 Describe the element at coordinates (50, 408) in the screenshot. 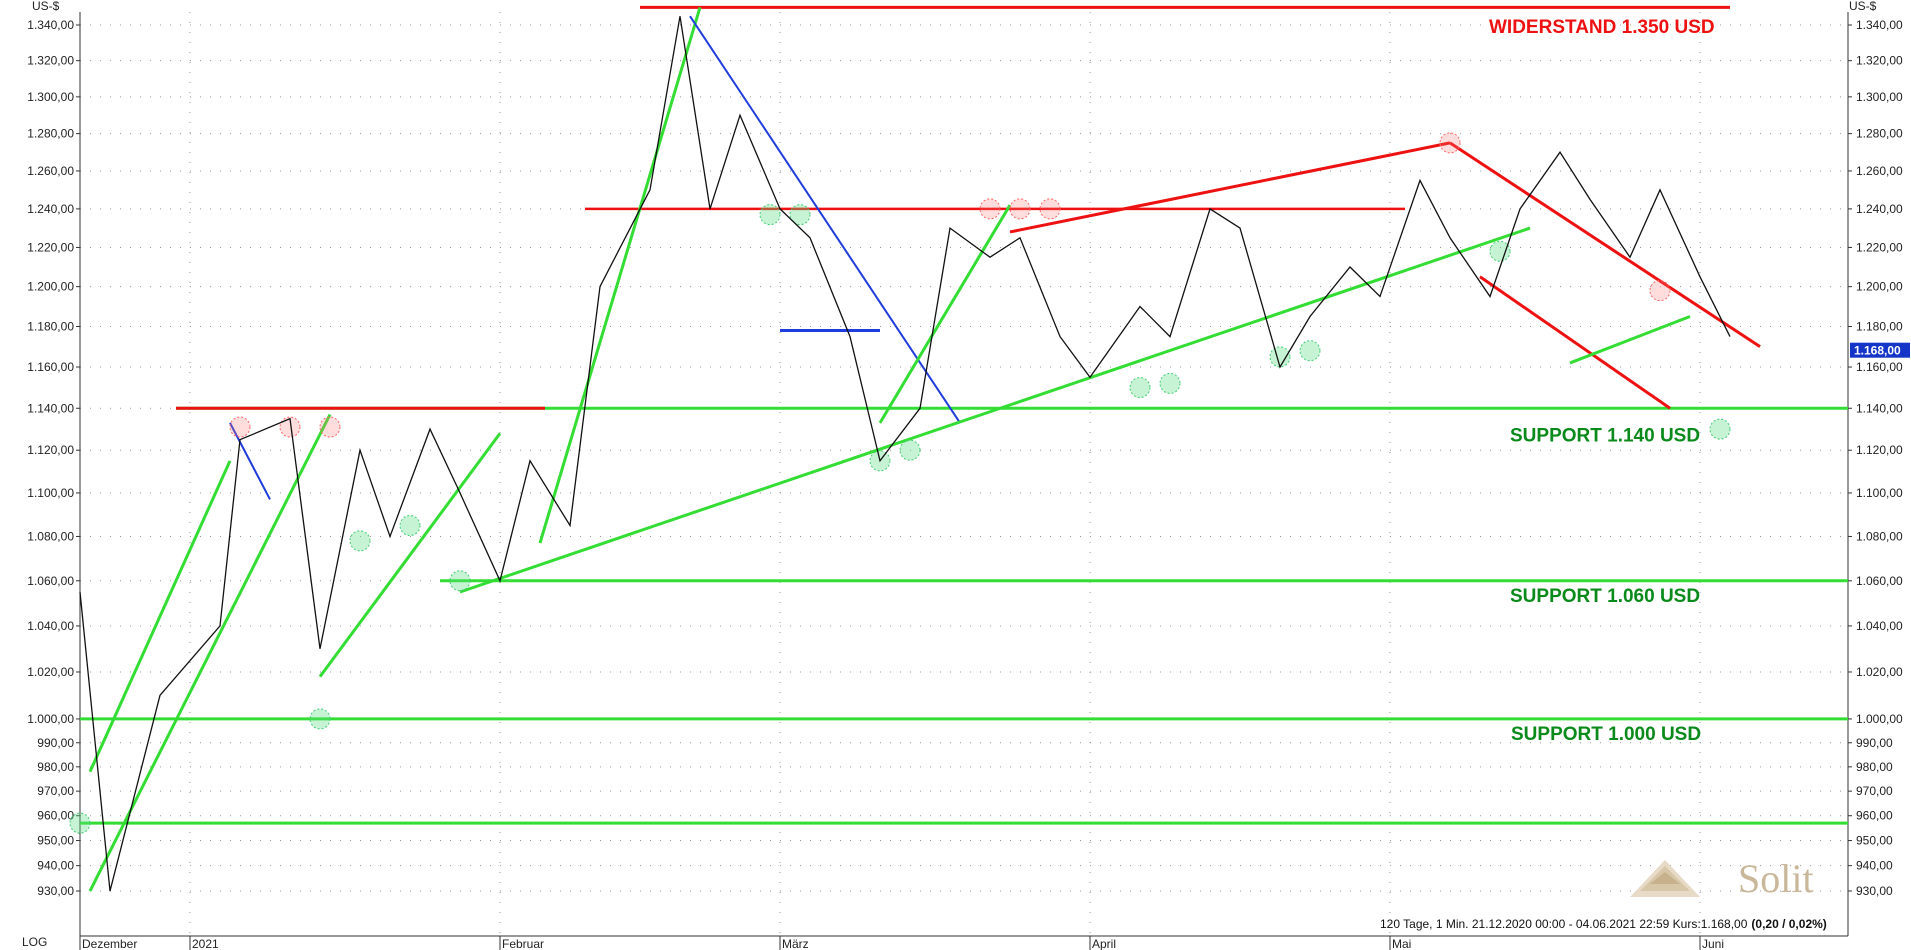

I see `y-tick-label-left: 1.140,00` at that location.